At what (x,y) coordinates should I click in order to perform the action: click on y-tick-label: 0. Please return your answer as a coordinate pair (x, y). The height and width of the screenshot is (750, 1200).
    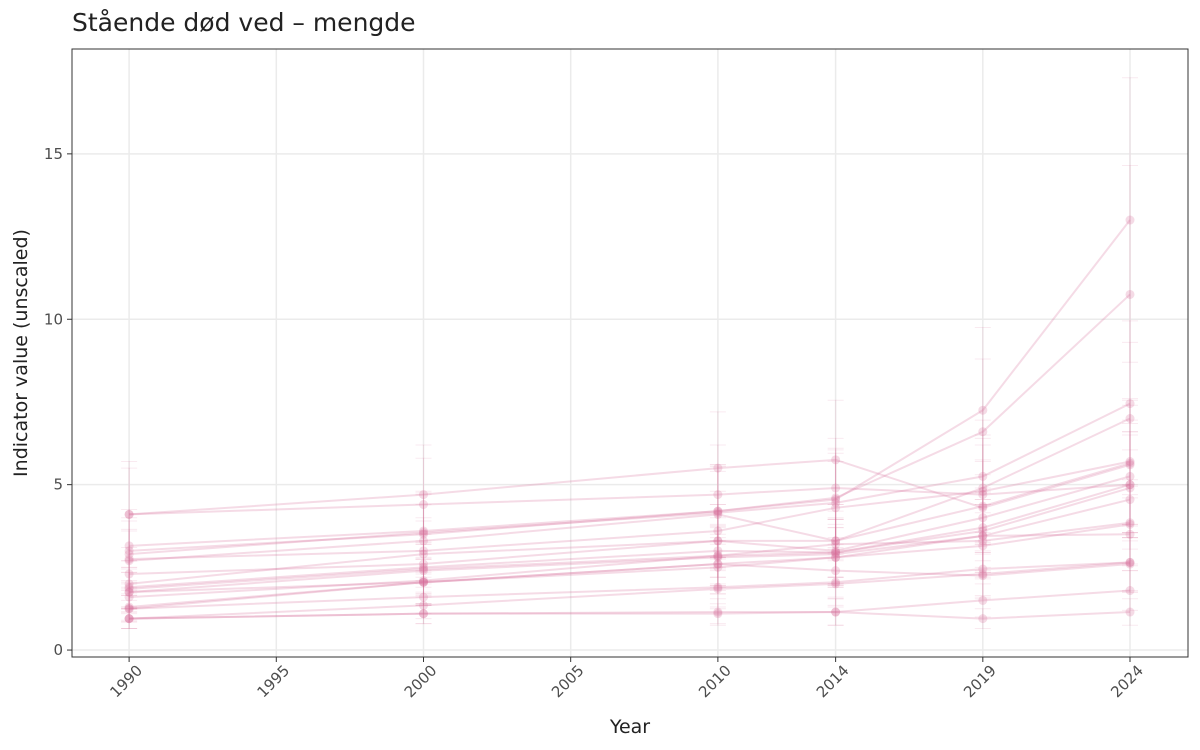
    Looking at the image, I should click on (58, 650).